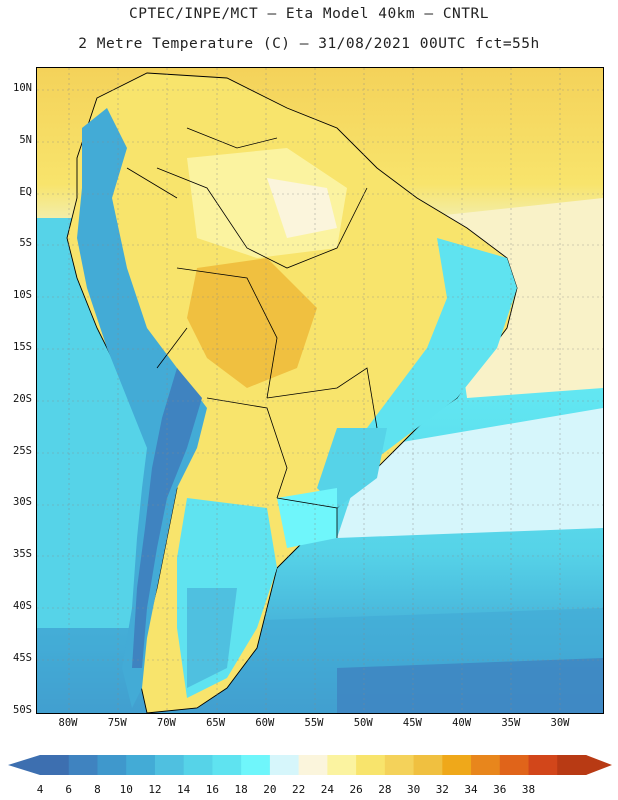 The width and height of the screenshot is (618, 800). I want to click on lon-label: 55W, so click(314, 723).